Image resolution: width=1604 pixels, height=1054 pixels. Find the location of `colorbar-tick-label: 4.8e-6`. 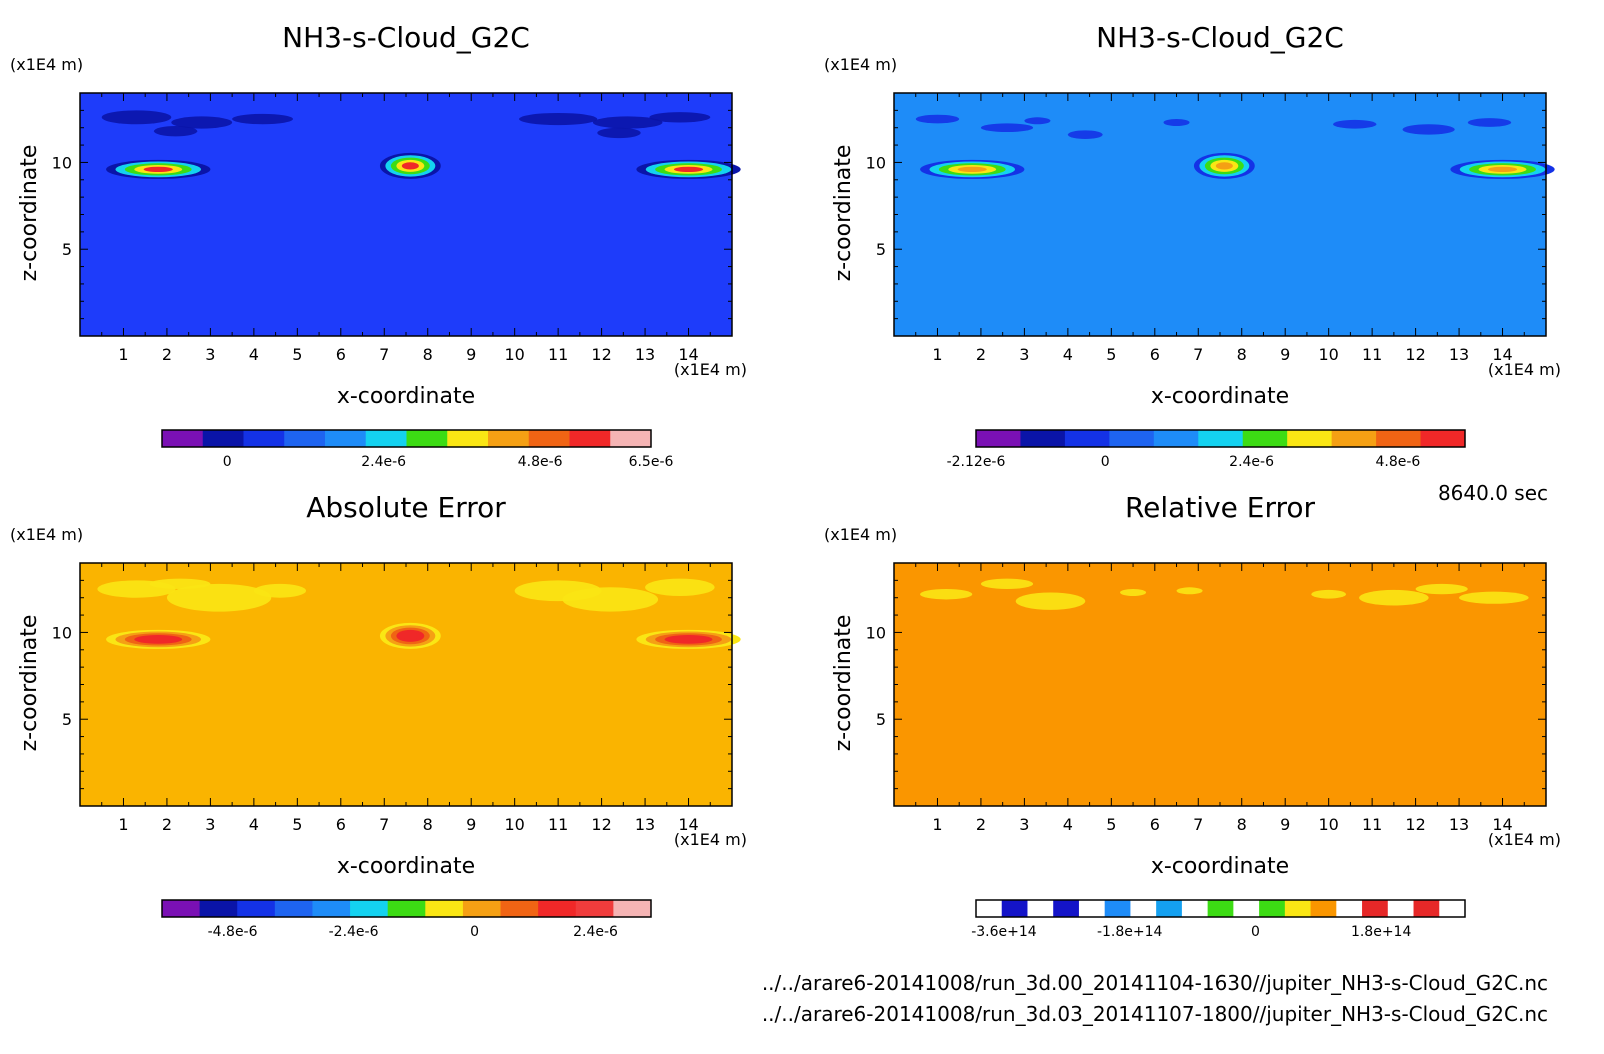

colorbar-tick-label: 4.8e-6 is located at coordinates (1398, 462).